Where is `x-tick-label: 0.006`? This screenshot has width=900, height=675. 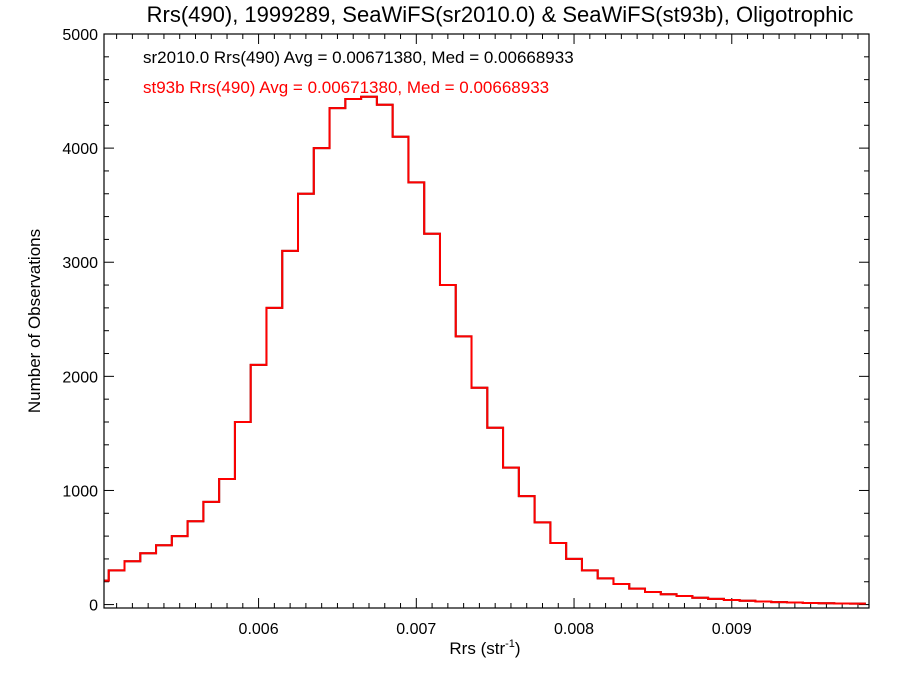
x-tick-label: 0.006 is located at coordinates (259, 629).